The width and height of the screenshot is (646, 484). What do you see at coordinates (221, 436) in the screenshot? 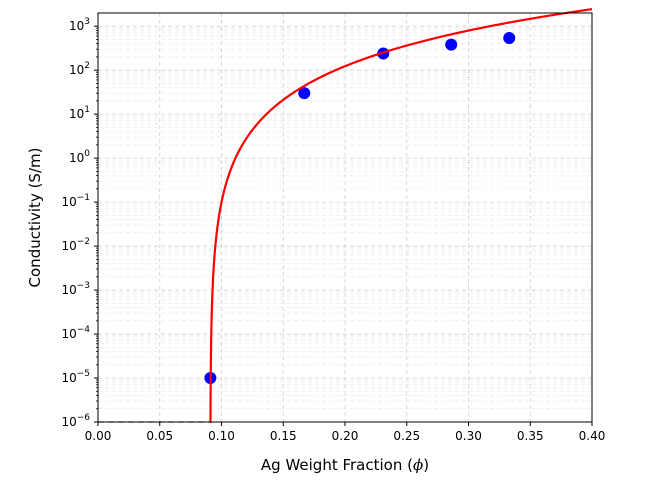
I see `x-tick-label: 0.10` at bounding box center [221, 436].